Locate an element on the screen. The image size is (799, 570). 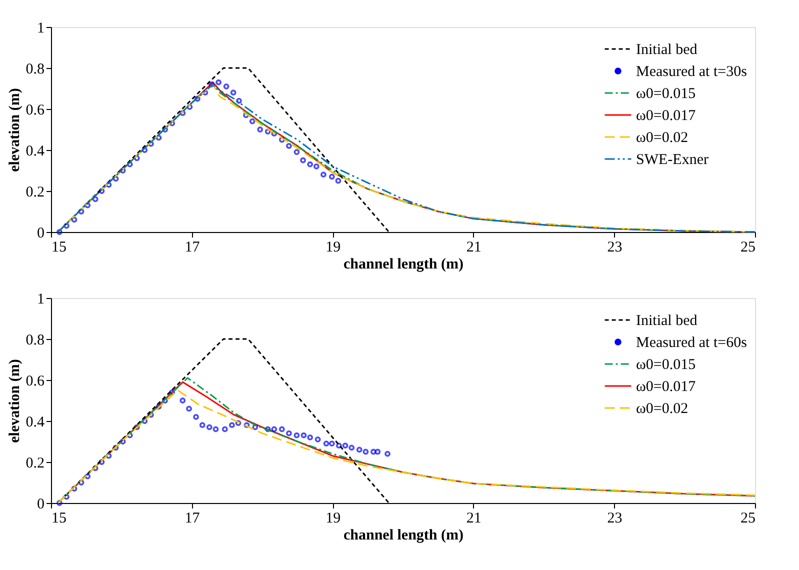
legend-label: SWE-Exner is located at coordinates (672, 160).